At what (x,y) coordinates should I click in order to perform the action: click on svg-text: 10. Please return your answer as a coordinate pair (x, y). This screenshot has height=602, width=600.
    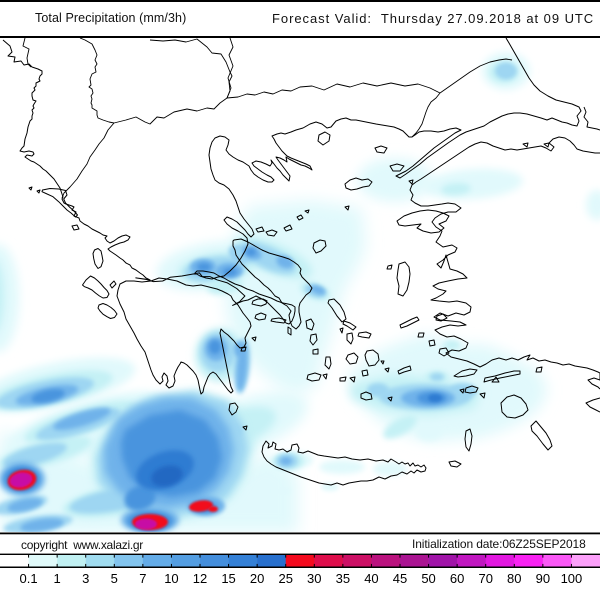
    Looking at the image, I should click on (171, 578).